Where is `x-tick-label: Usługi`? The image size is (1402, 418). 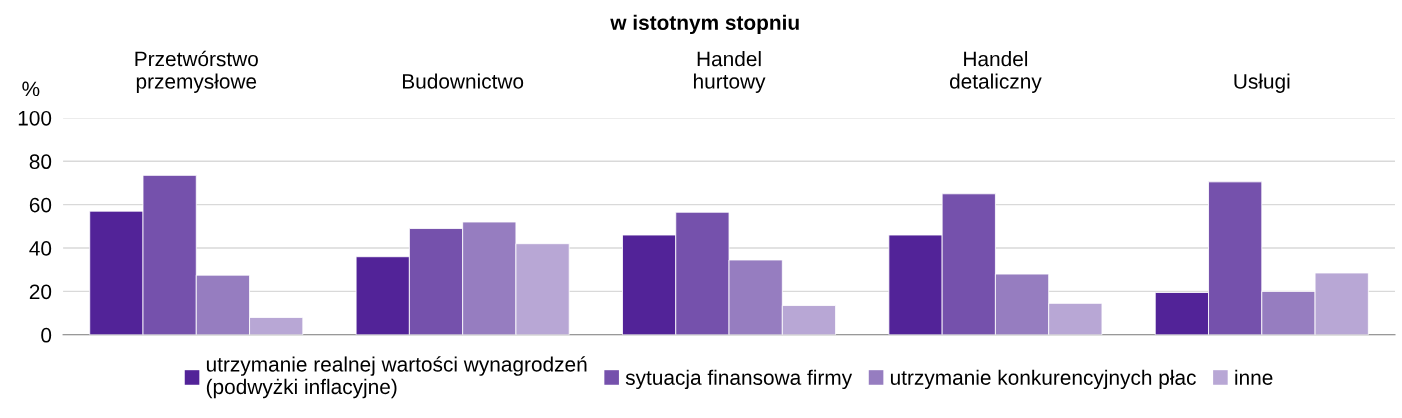 x-tick-label: Usługi is located at coordinates (1262, 83).